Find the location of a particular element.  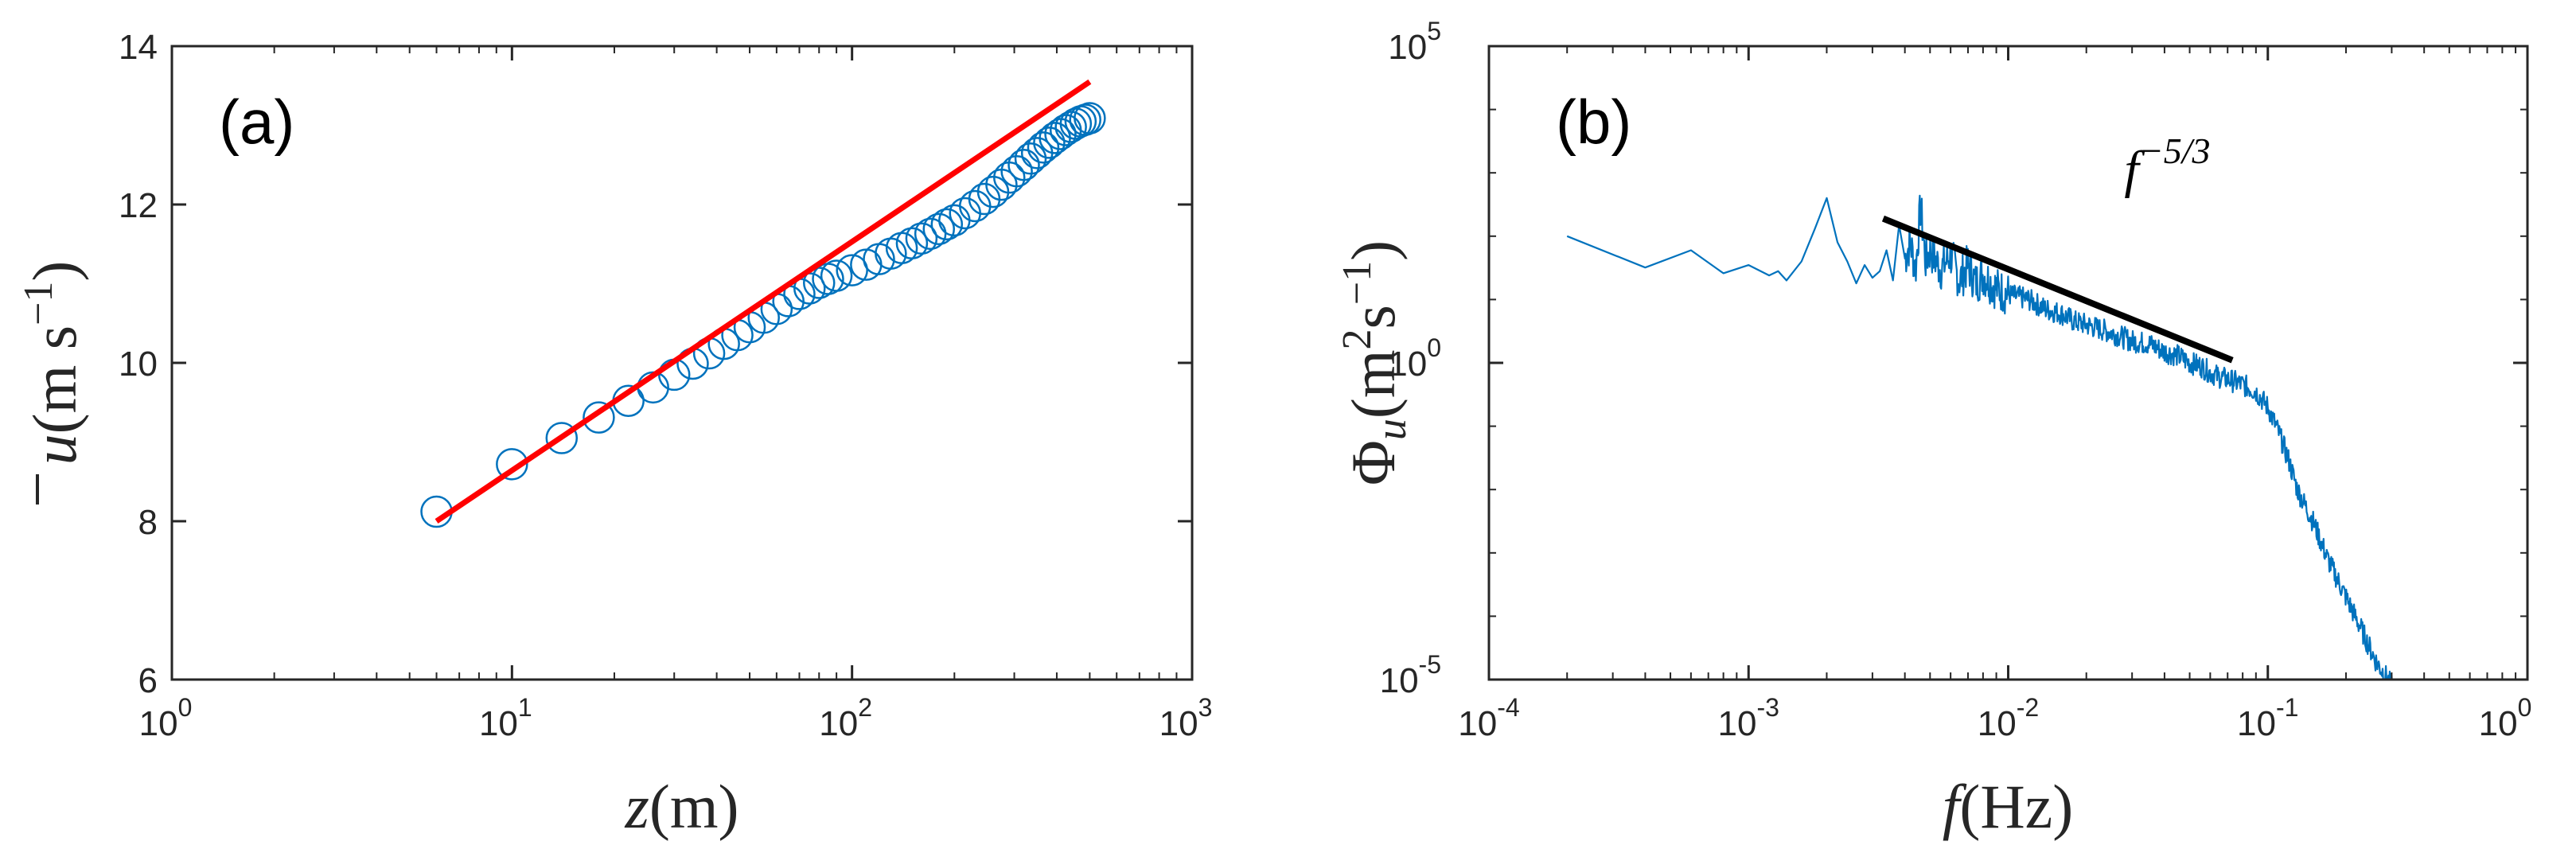

panel-b-ylabel-var: Φ is located at coordinates (1373, 462).